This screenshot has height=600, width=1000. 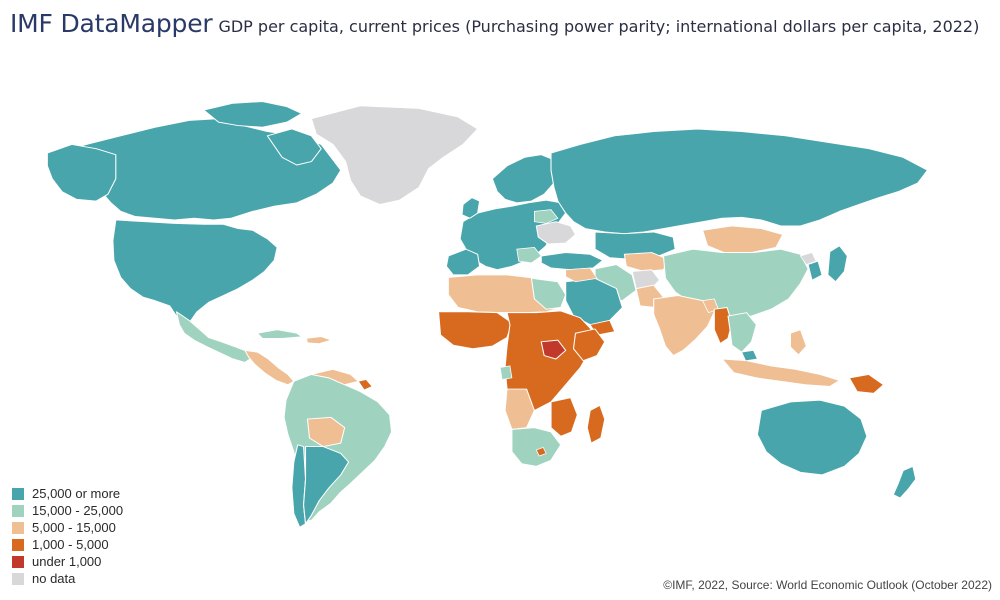 I want to click on region-myanmar, so click(x=723, y=326).